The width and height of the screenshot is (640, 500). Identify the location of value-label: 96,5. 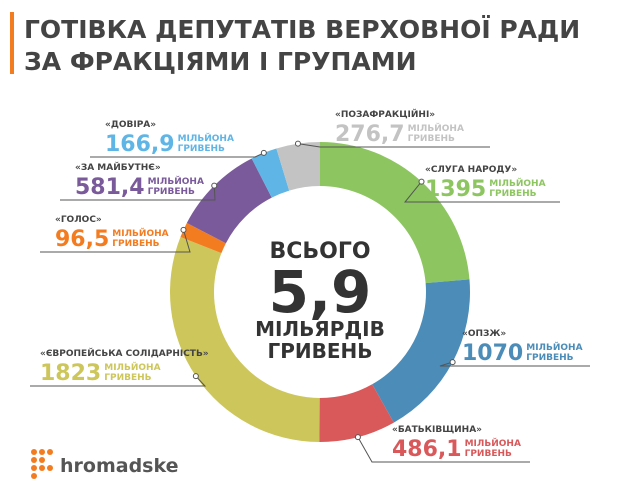
(82, 239).